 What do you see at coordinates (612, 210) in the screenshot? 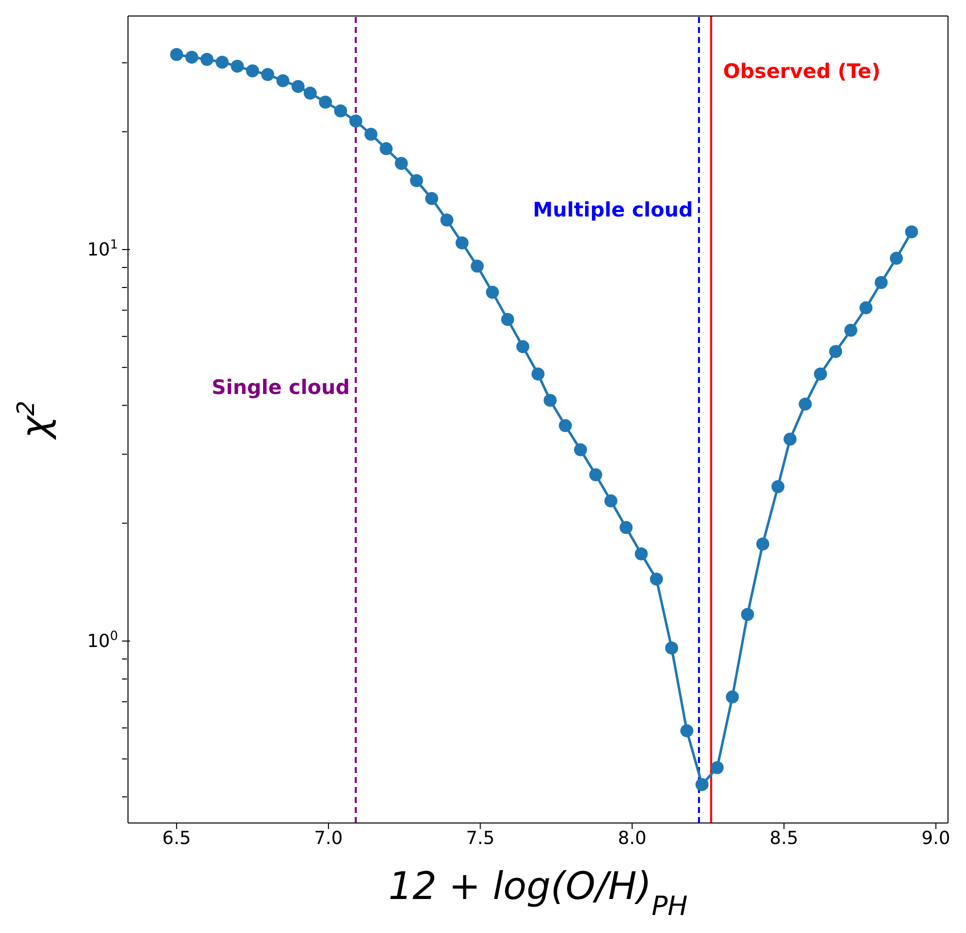
I see `ref-line-label: Multiple cloud` at bounding box center [612, 210].